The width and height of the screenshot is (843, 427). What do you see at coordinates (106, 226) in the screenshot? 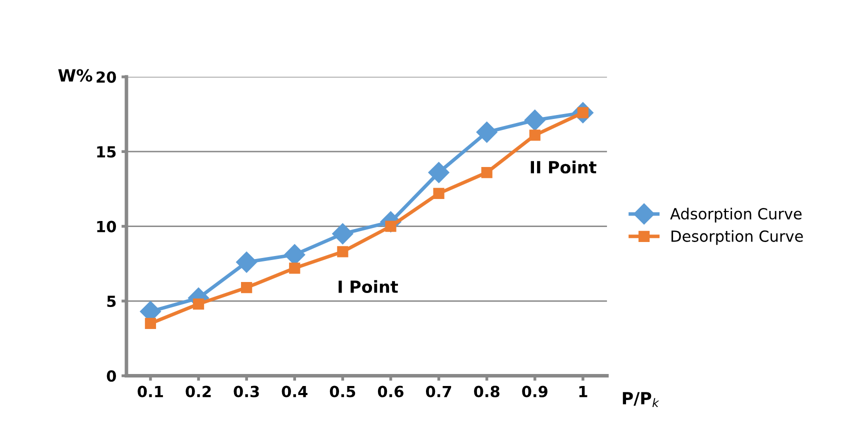
I see `y-tick-label: 10` at bounding box center [106, 226].